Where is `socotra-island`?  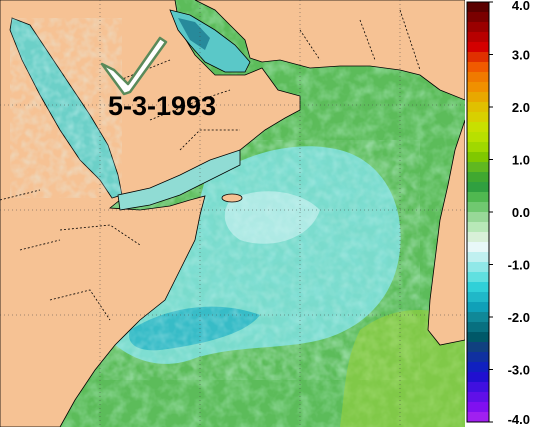
socotra-island is located at coordinates (232, 198).